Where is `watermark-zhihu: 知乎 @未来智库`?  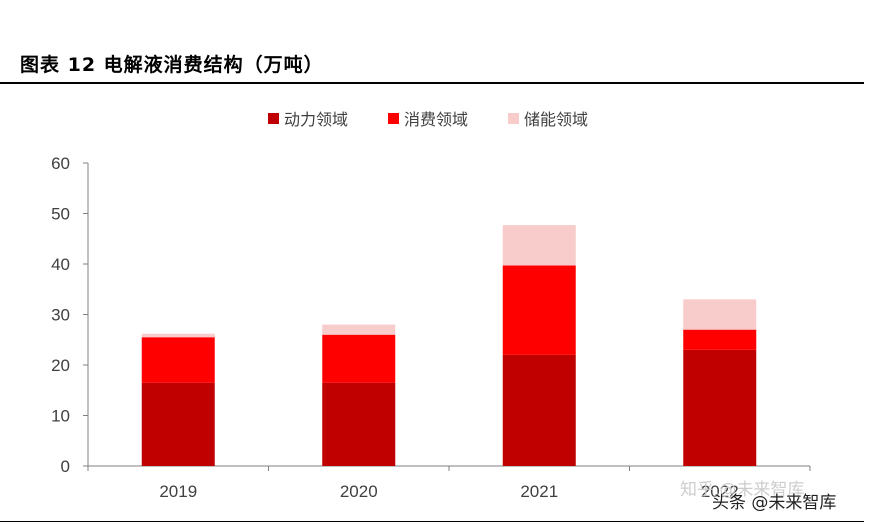
watermark-zhihu: 知乎 @未来智库 is located at coordinates (742, 490).